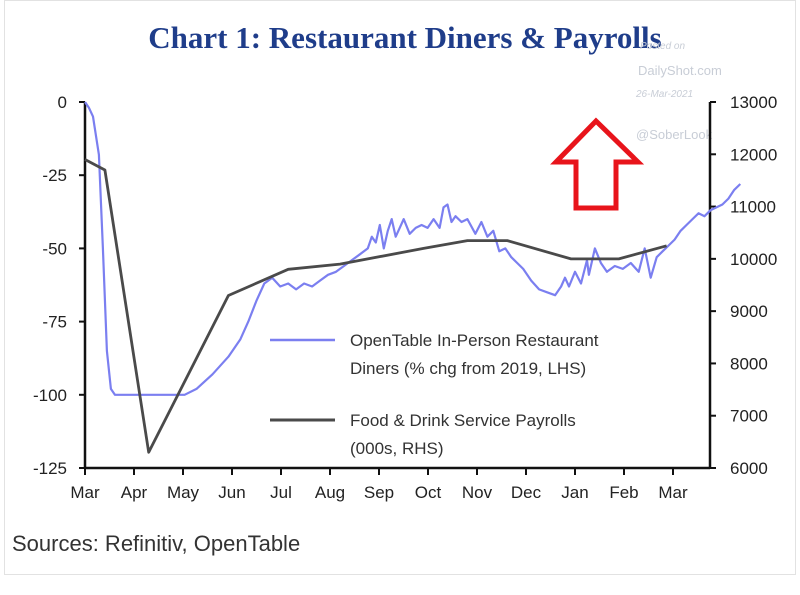 The image size is (800, 595). Describe the element at coordinates (404, 37) in the screenshot. I see `chart-title: Chart 1: Restaurant Diners & Payrolls` at that location.